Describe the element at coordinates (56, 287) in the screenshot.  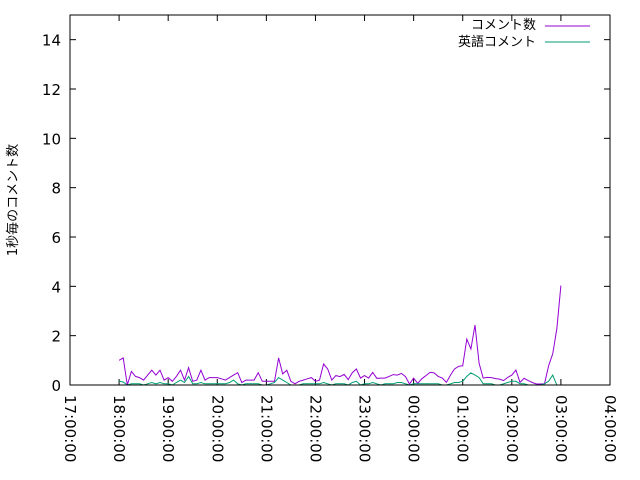
I see `y-tick-label: 4` at that location.